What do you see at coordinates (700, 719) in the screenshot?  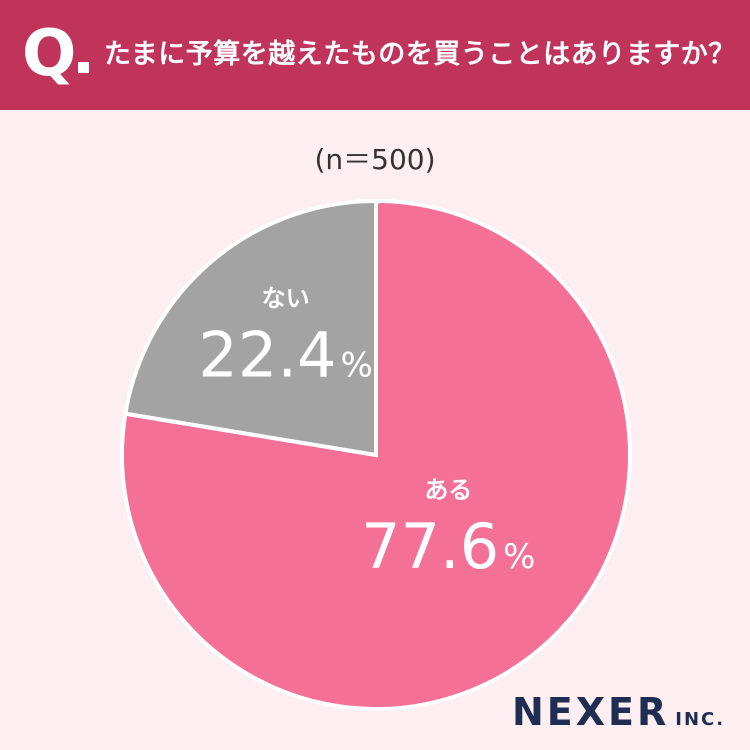 I see `logo-sub: INC.` at bounding box center [700, 719].